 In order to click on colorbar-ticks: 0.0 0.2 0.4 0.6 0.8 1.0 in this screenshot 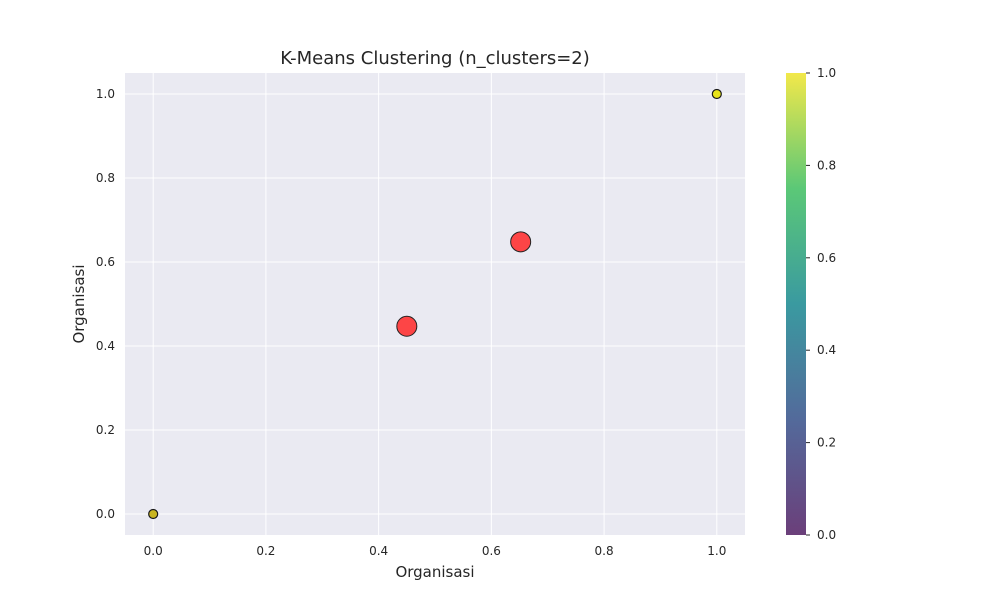, I will do `click(821, 304)`.